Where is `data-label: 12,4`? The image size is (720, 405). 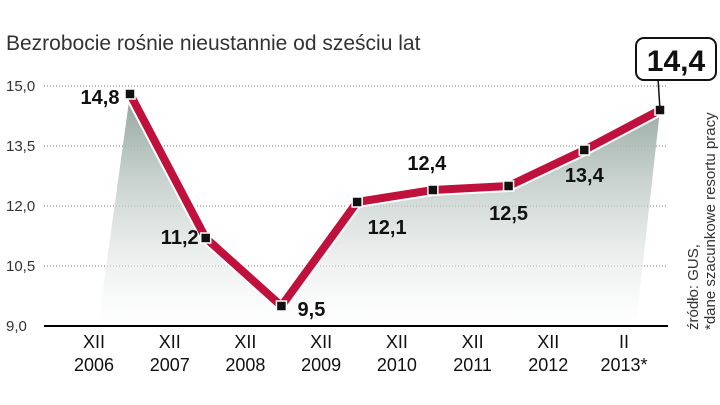 data-label: 12,4 is located at coordinates (427, 164).